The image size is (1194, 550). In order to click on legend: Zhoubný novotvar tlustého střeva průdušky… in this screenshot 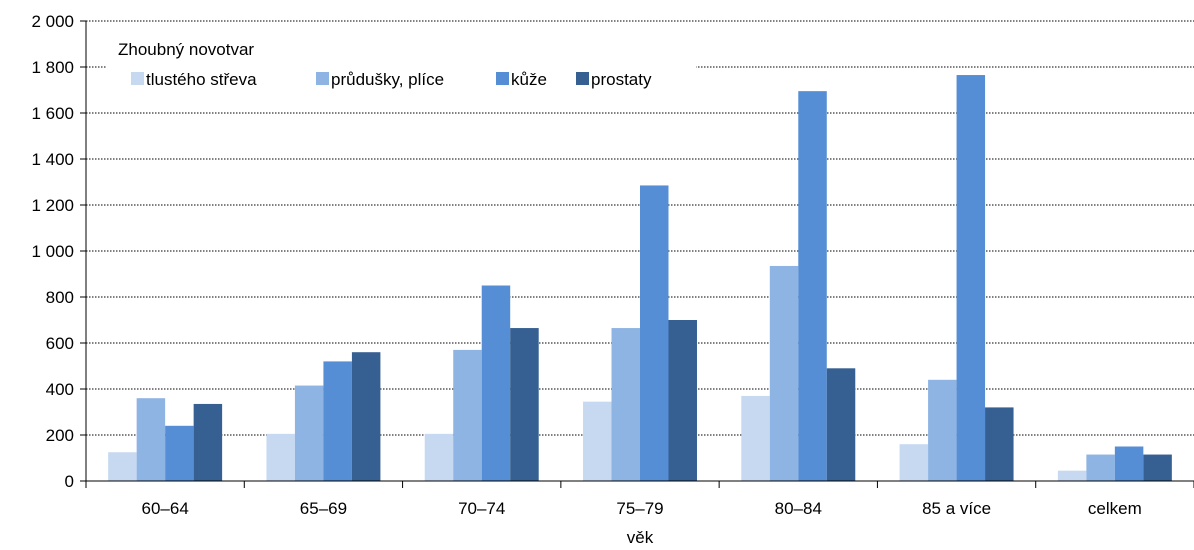, I will do `click(401, 66)`.